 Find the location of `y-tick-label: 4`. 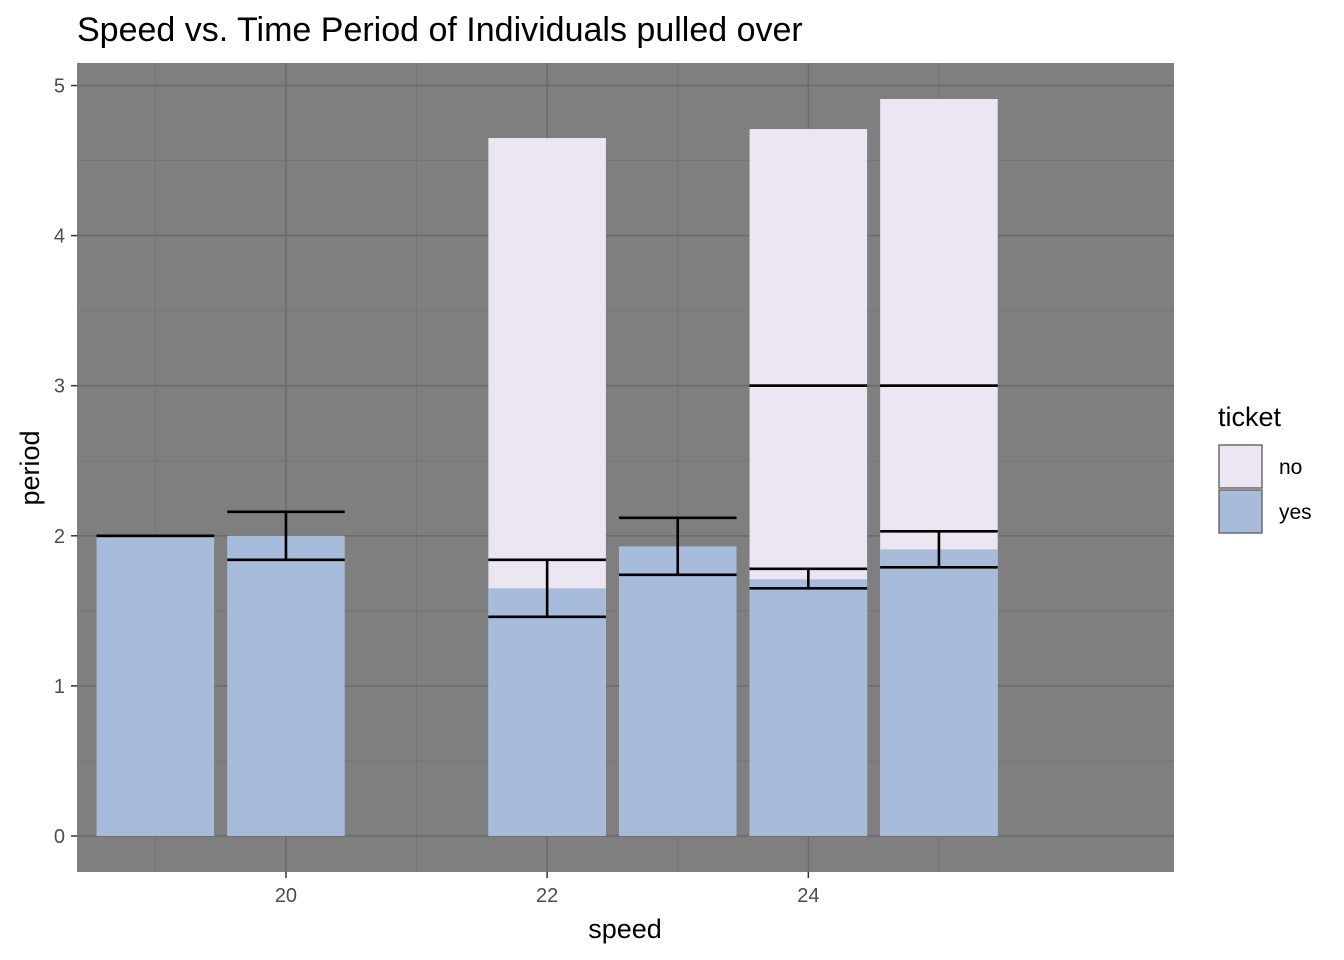

y-tick-label: 4 is located at coordinates (59, 237).